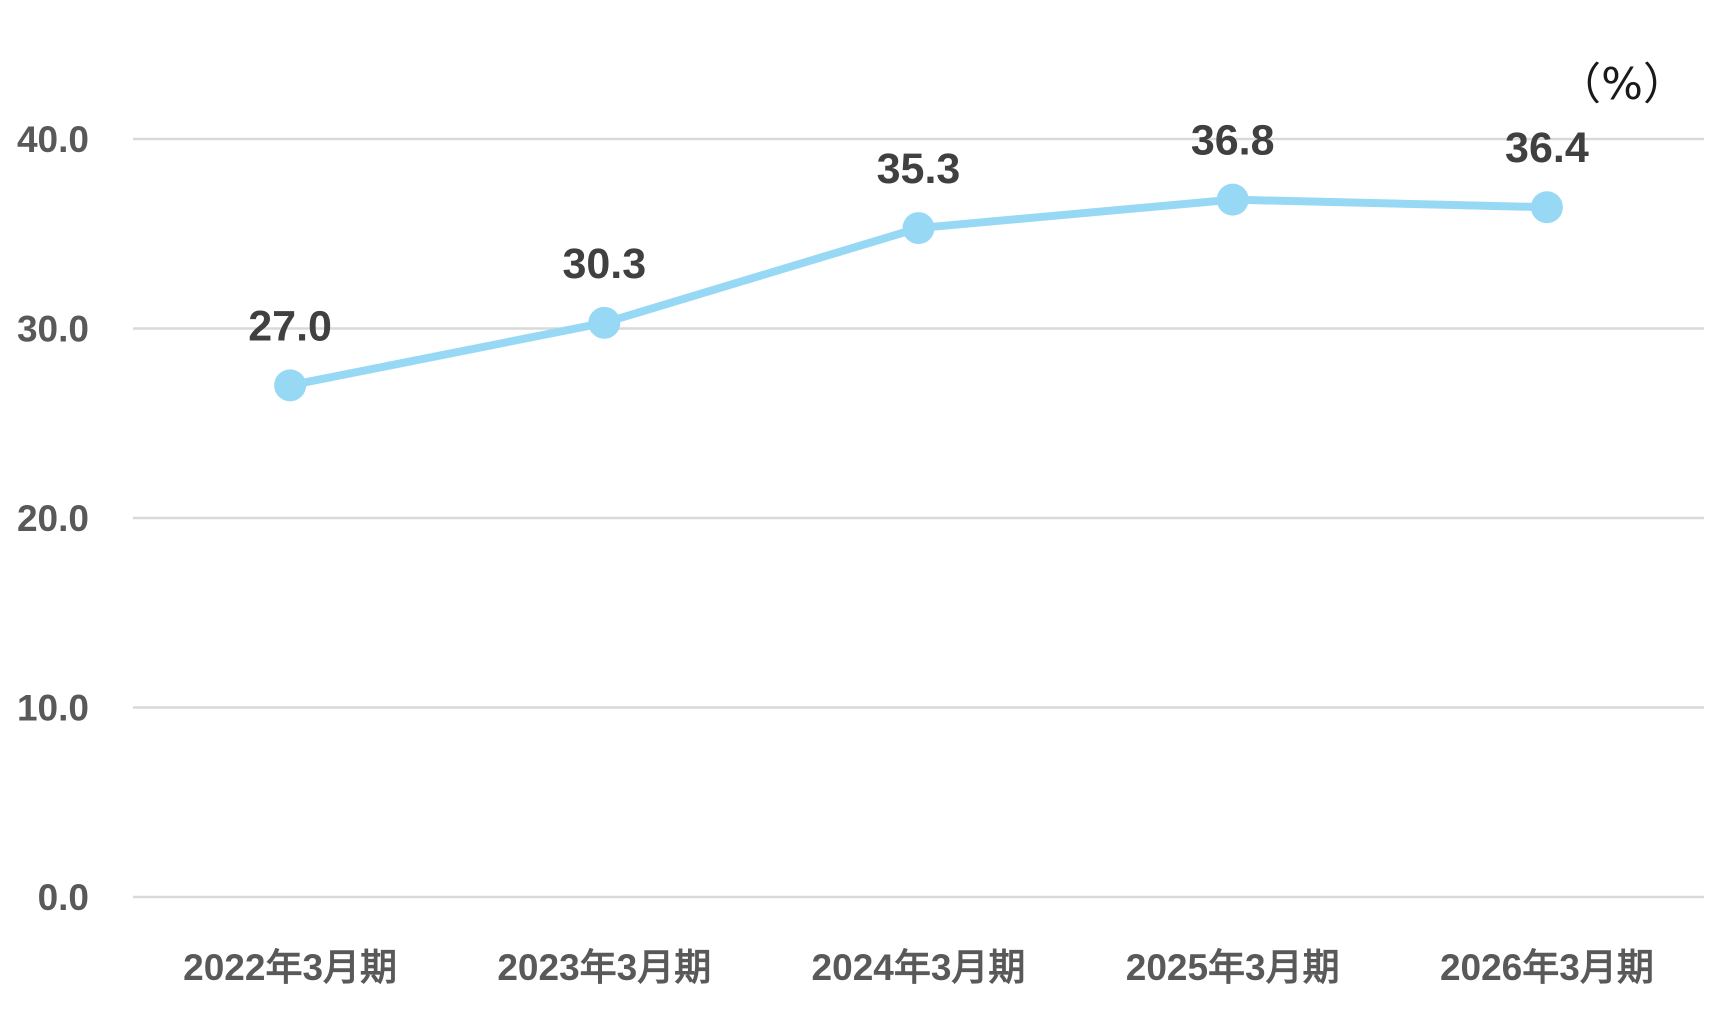 This screenshot has height=1013, width=1716. Describe the element at coordinates (1233, 141) in the screenshot. I see `data-label: 36.8` at that location.